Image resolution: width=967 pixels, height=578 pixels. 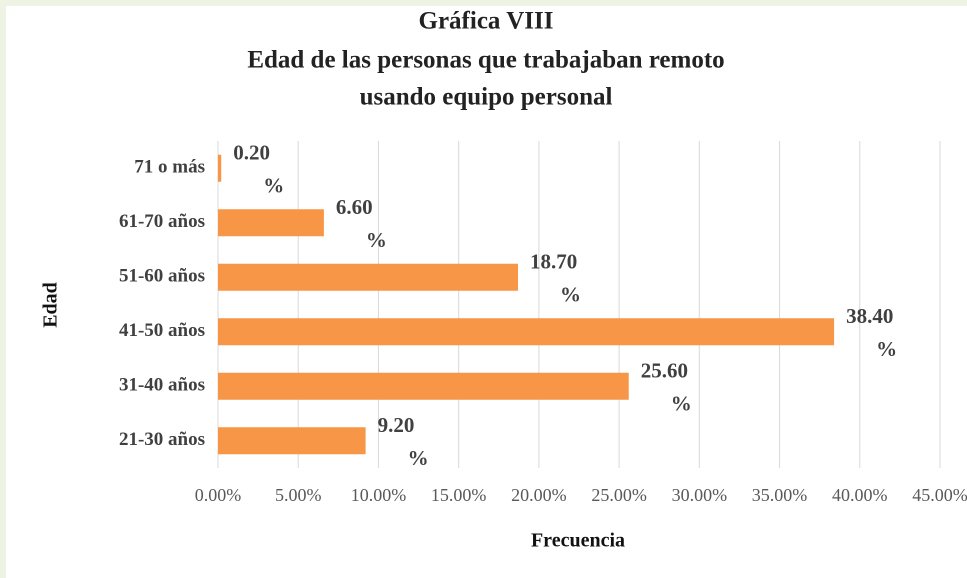 I want to click on value-label-line: 38.40, so click(x=869, y=316).